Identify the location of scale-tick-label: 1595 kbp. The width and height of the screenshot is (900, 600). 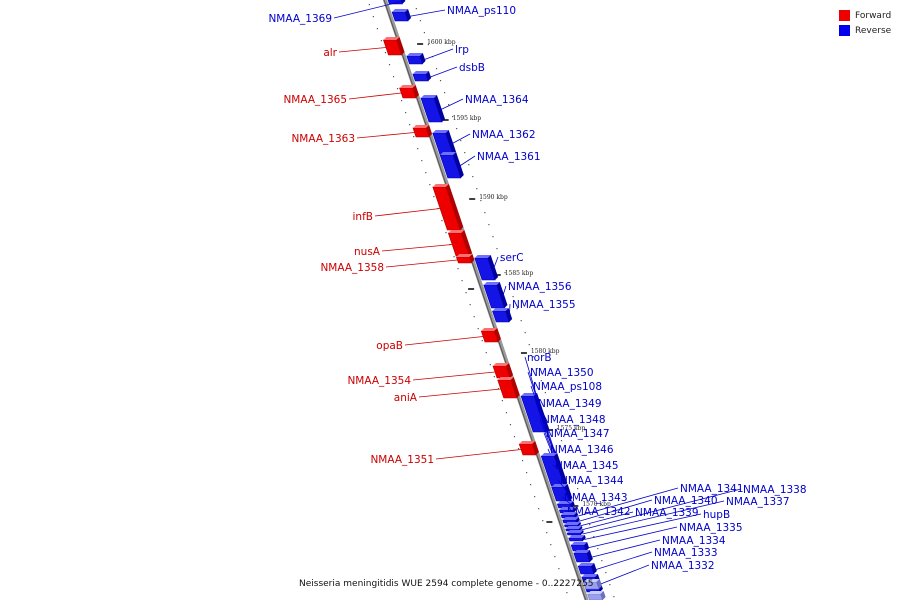
(467, 118).